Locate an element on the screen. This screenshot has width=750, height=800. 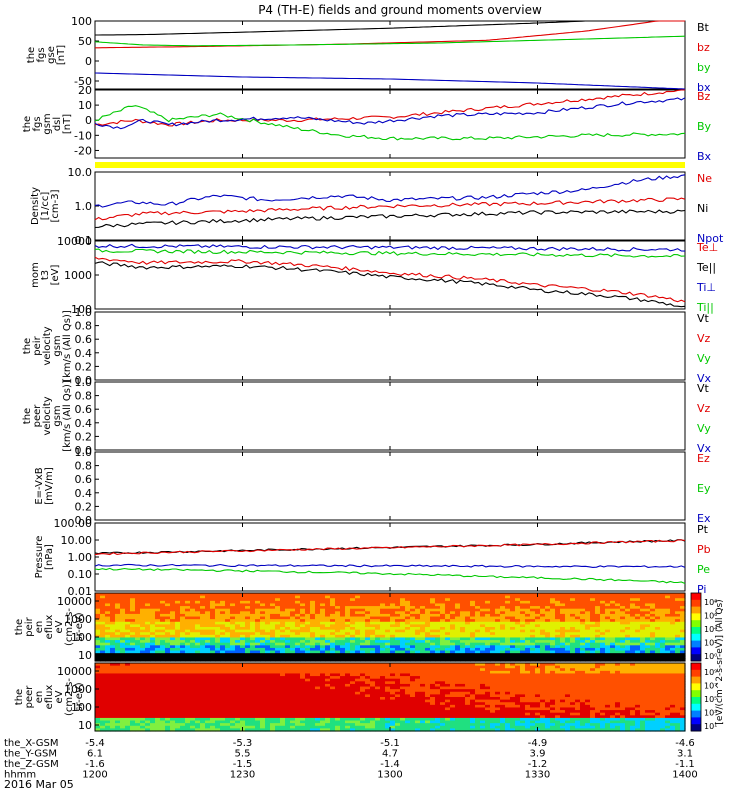
y-axis-label: the is located at coordinates (31, 55).